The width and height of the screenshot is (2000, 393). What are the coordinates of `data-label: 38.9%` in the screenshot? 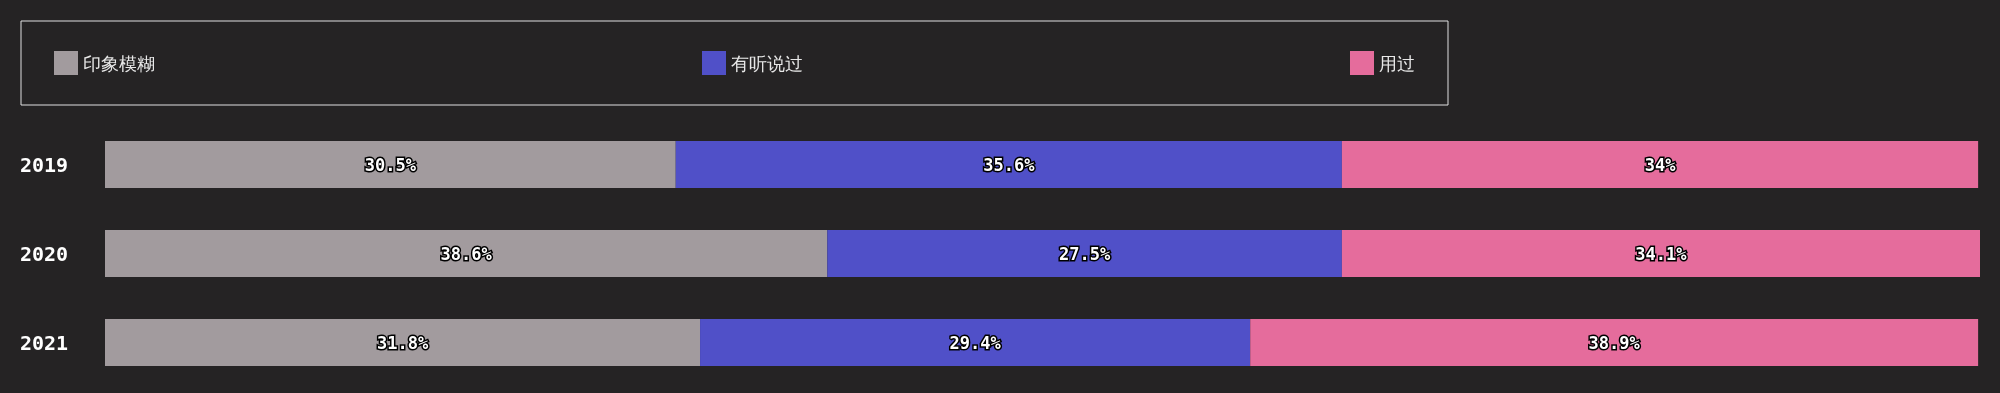 It's located at (1614, 342).